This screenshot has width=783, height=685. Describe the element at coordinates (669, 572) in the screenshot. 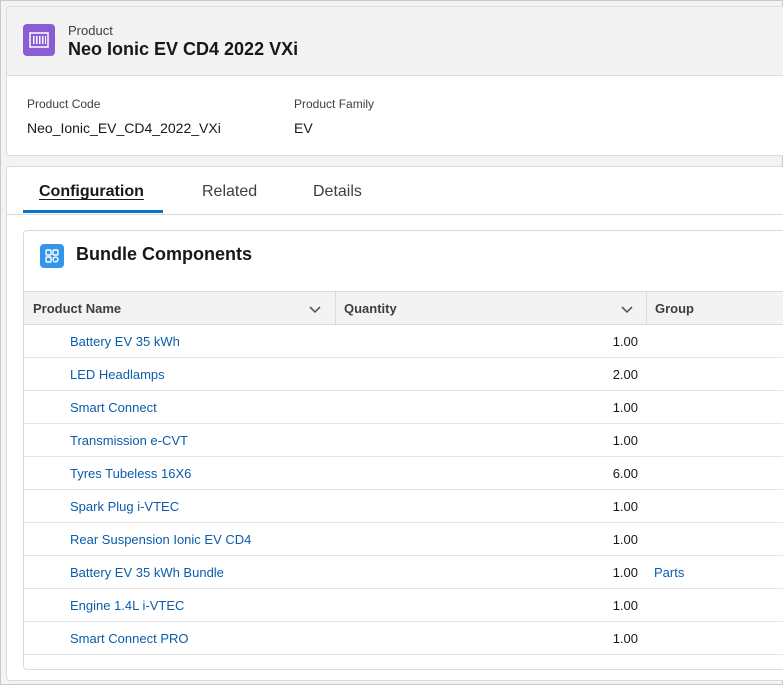

I see `group-cell: Parts` at that location.